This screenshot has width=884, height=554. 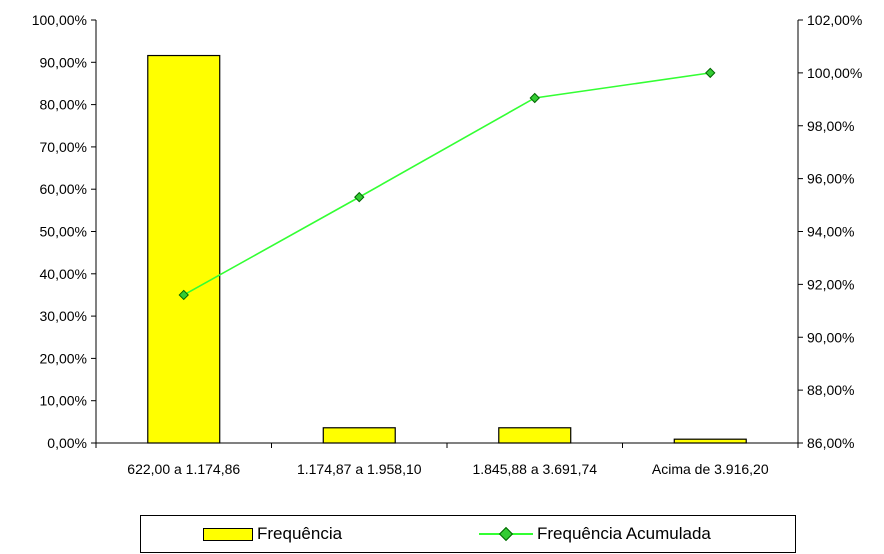 What do you see at coordinates (63, 401) in the screenshot?
I see `left-axis-tick-label: 10,00%` at bounding box center [63, 401].